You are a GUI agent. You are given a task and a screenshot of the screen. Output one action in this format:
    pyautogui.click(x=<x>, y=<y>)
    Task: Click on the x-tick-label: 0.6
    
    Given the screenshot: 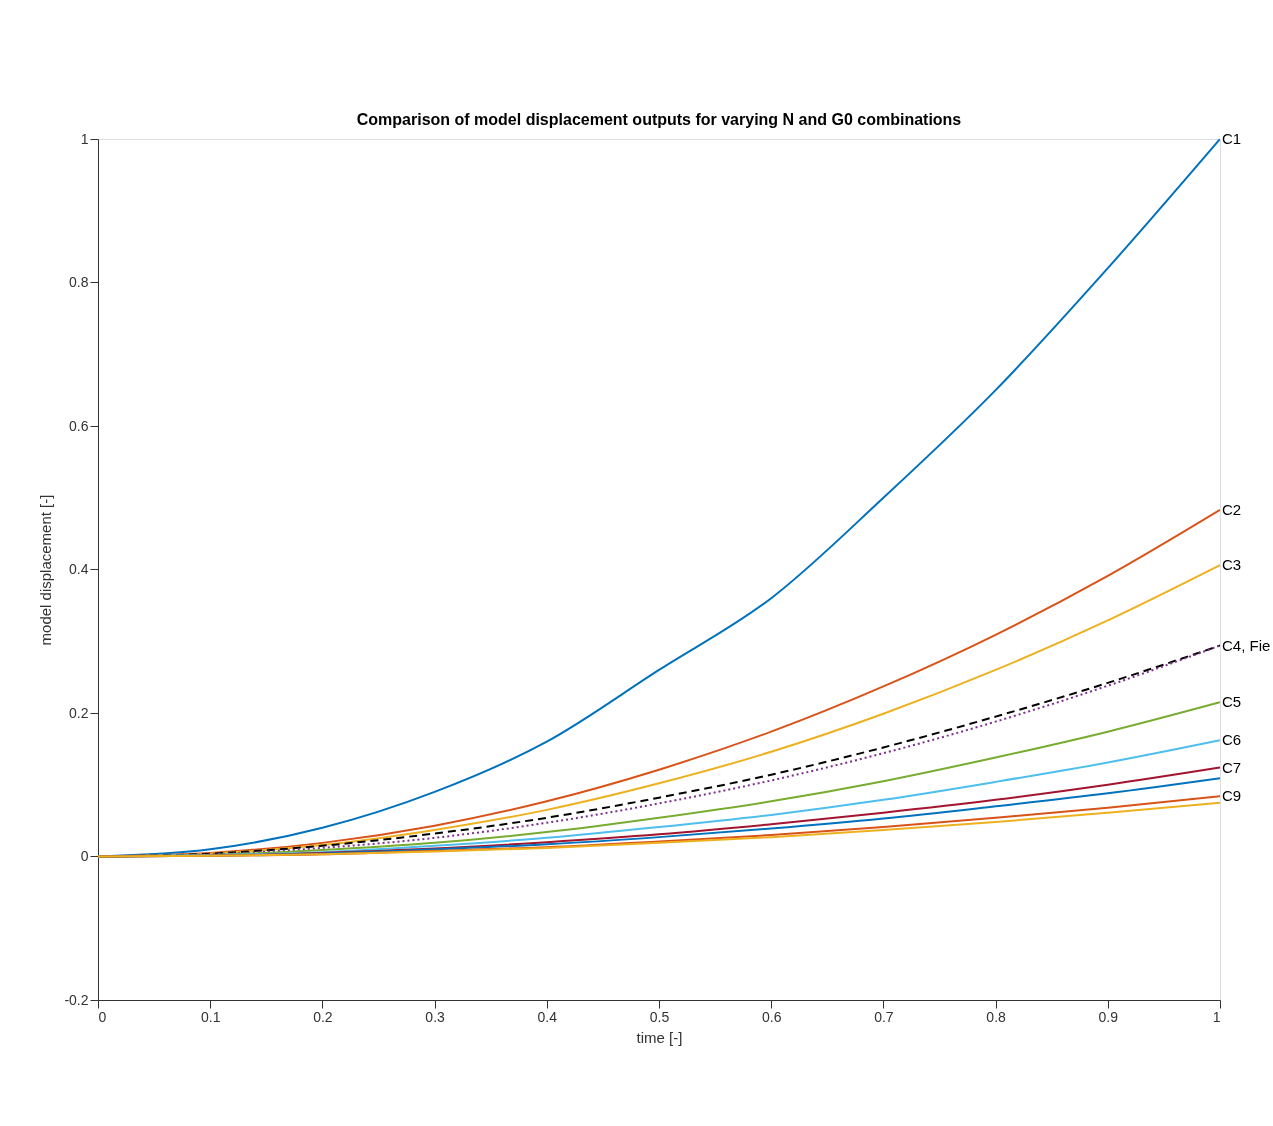 What is the action you would take?
    pyautogui.click(x=771, y=1016)
    